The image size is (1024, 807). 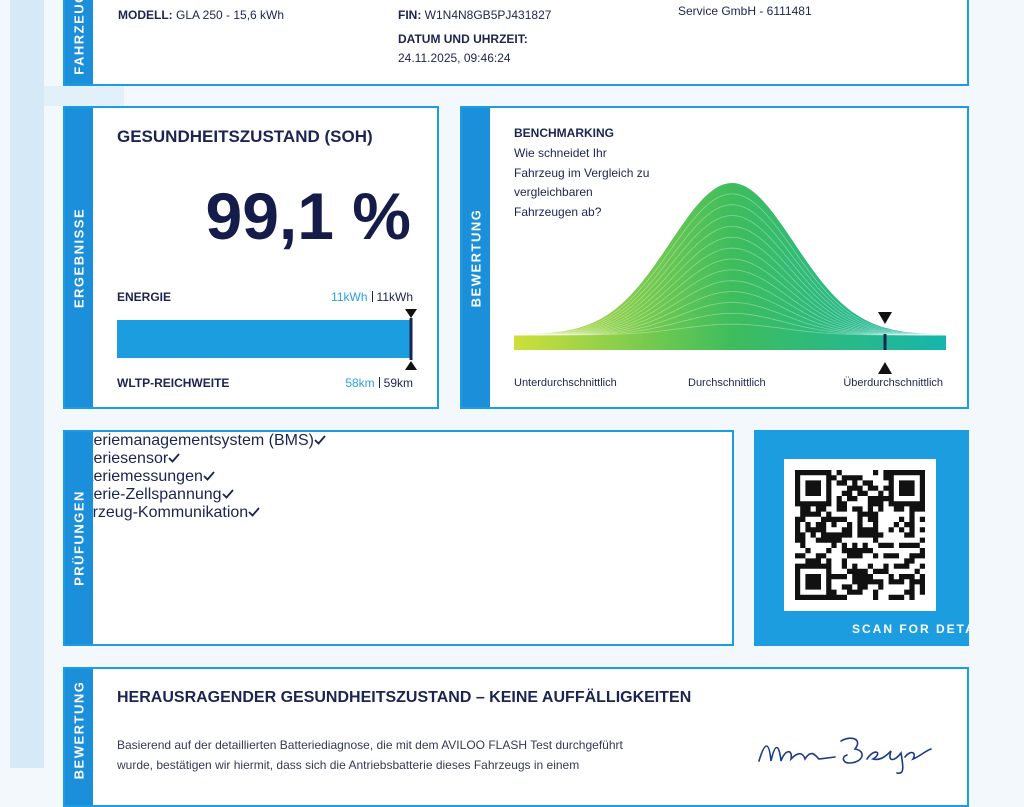 What do you see at coordinates (173, 383) in the screenshot?
I see `range-label: WLTP-REICHWEITE` at bounding box center [173, 383].